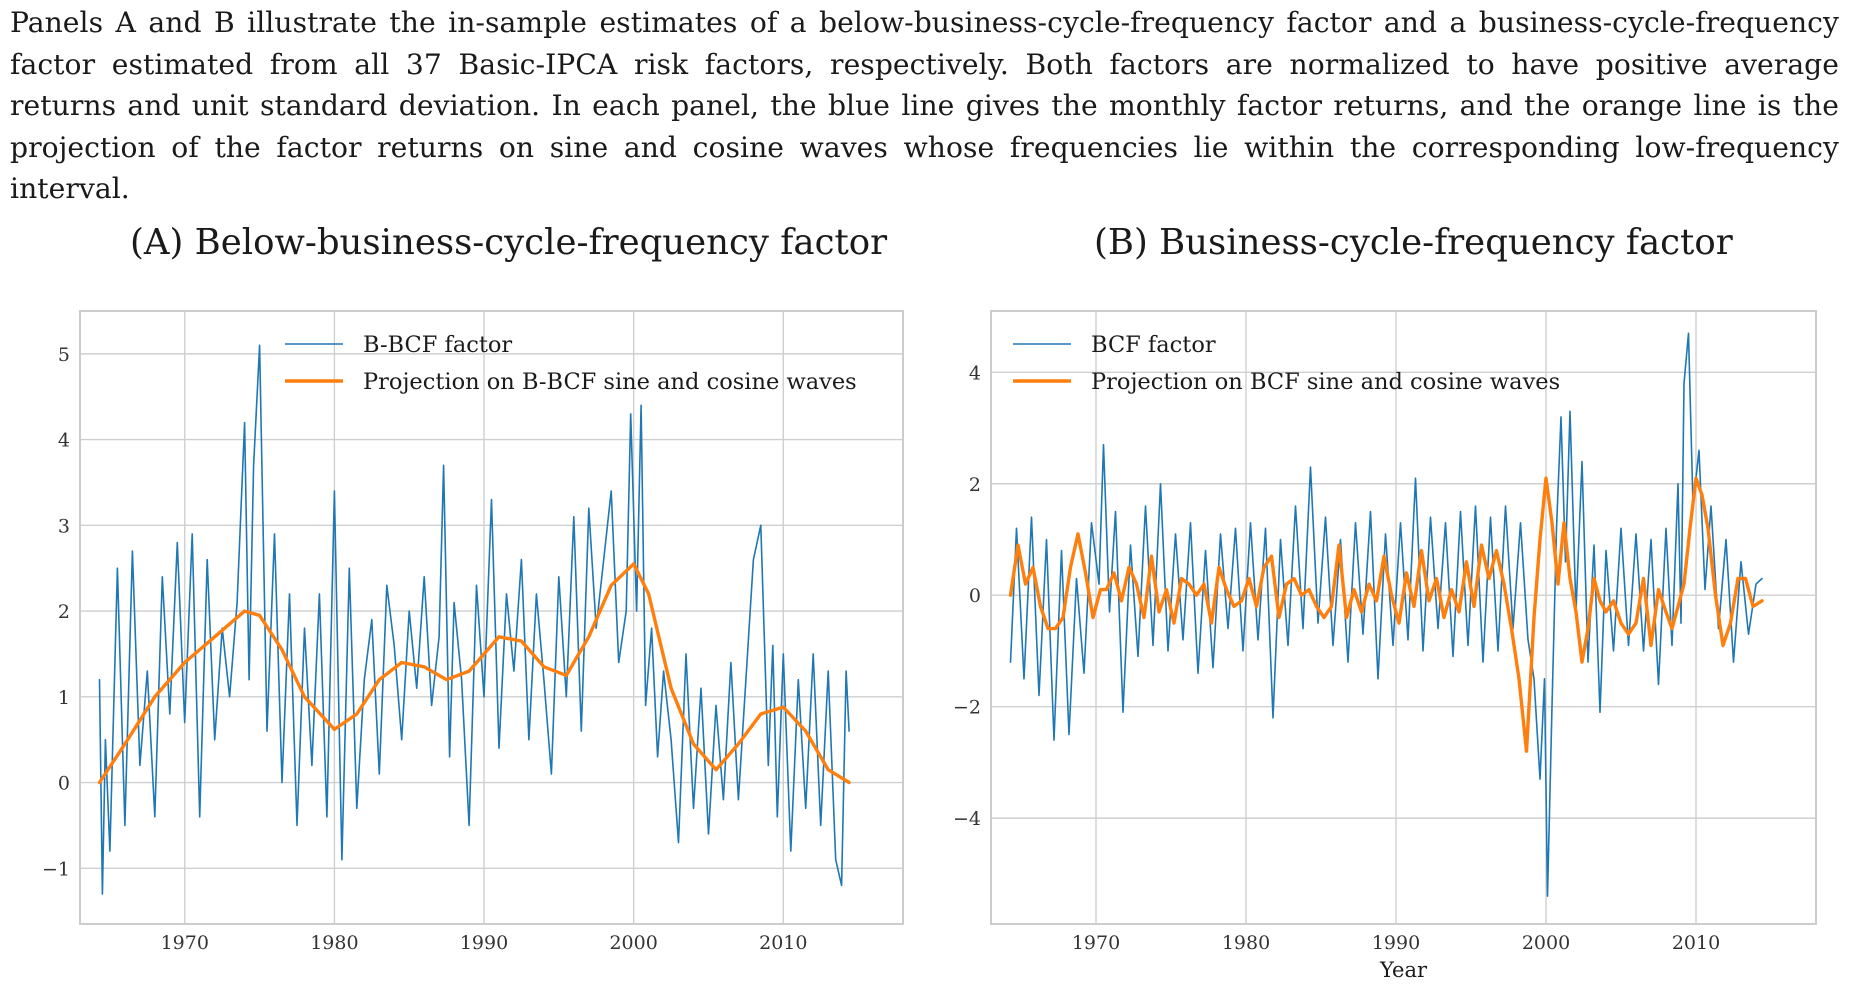 This screenshot has width=1849, height=985. Describe the element at coordinates (975, 485) in the screenshot. I see `panel-b-ytick-label-3: 2` at that location.